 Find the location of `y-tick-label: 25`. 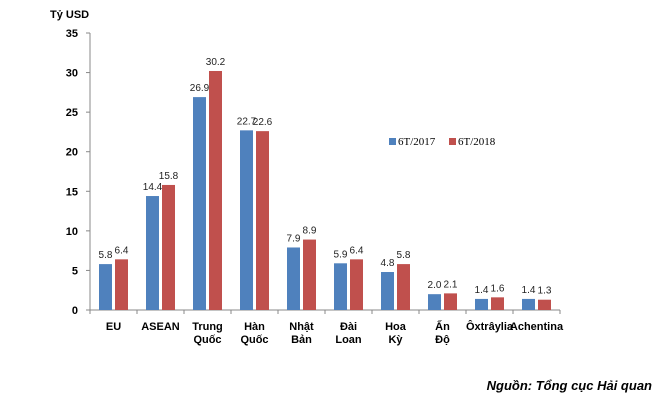

y-tick-label: 25 is located at coordinates (72, 113).